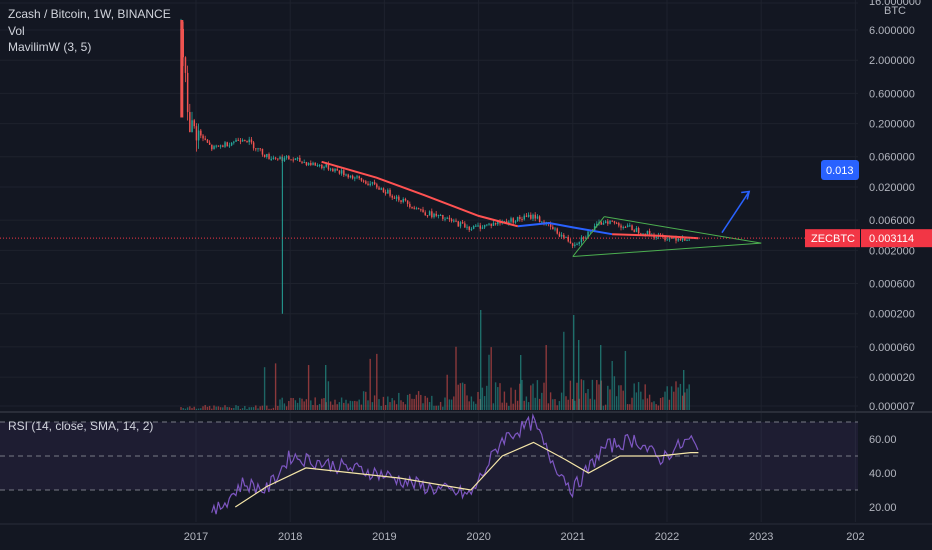  Describe the element at coordinates (883, 508) in the screenshot. I see `rsi-tick-label: 20.00` at that location.